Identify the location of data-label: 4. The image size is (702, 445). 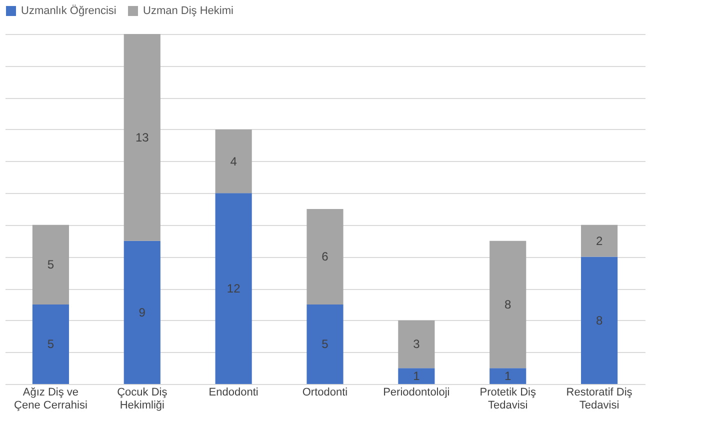
(234, 161).